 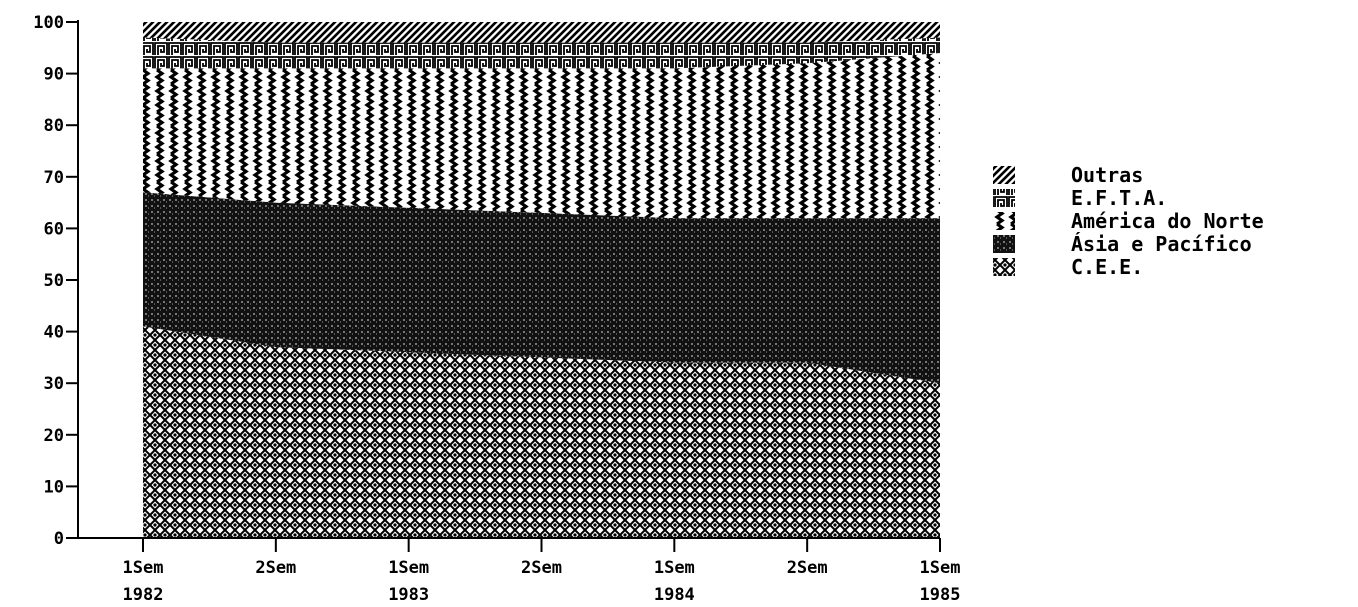 I want to click on y-tick-label: 30, so click(x=54, y=384).